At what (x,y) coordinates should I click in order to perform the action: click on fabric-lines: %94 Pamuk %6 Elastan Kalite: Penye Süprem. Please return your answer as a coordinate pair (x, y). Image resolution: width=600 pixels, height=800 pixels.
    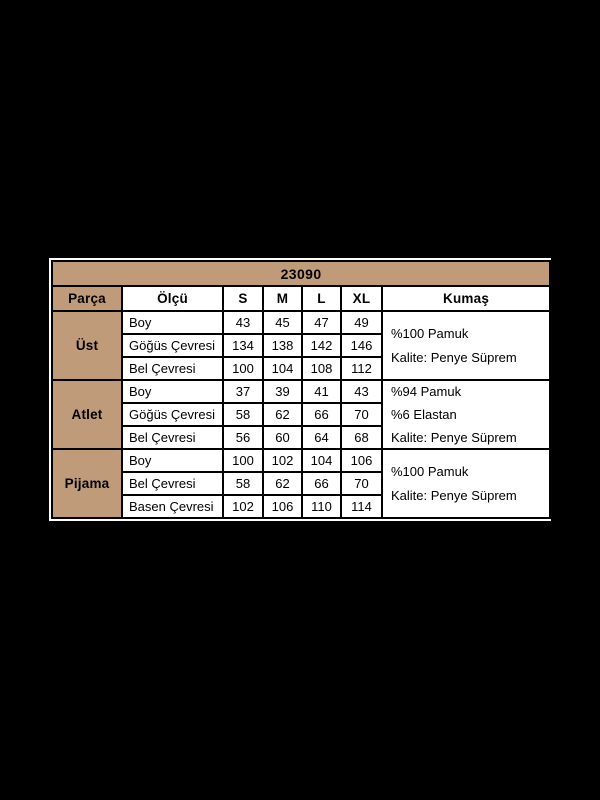
    Looking at the image, I should click on (468, 414).